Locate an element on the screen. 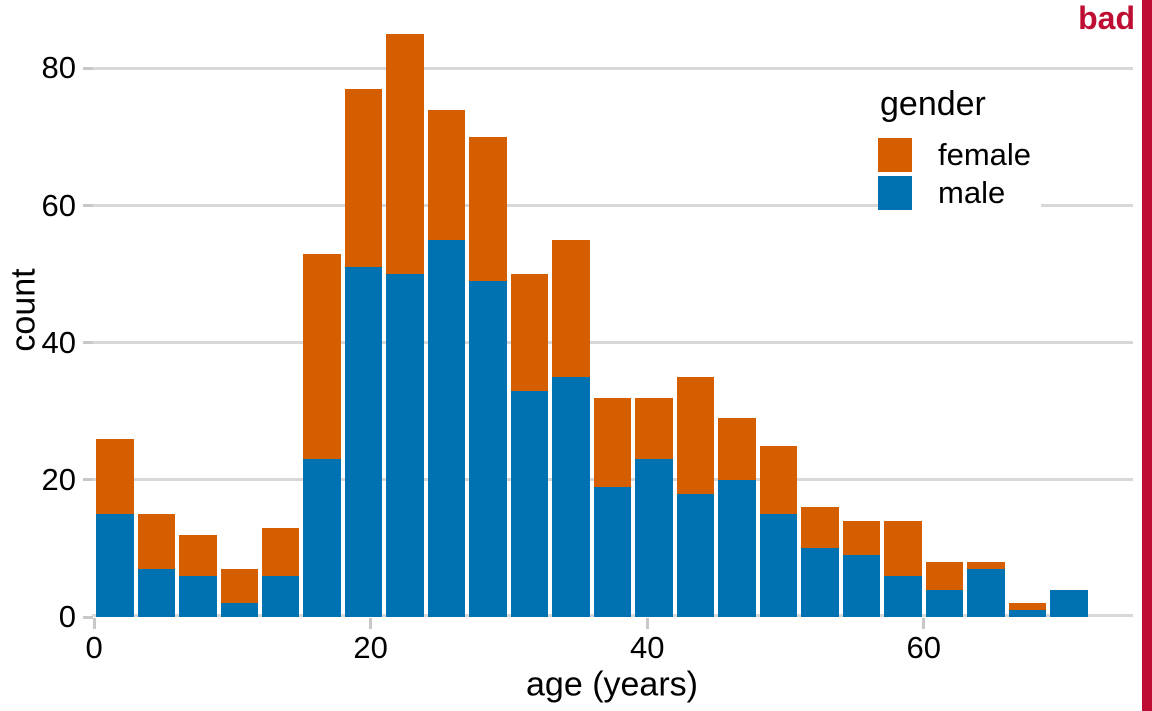 The width and height of the screenshot is (1152, 711). y-tick-label-60: 60 is located at coordinates (58, 205).